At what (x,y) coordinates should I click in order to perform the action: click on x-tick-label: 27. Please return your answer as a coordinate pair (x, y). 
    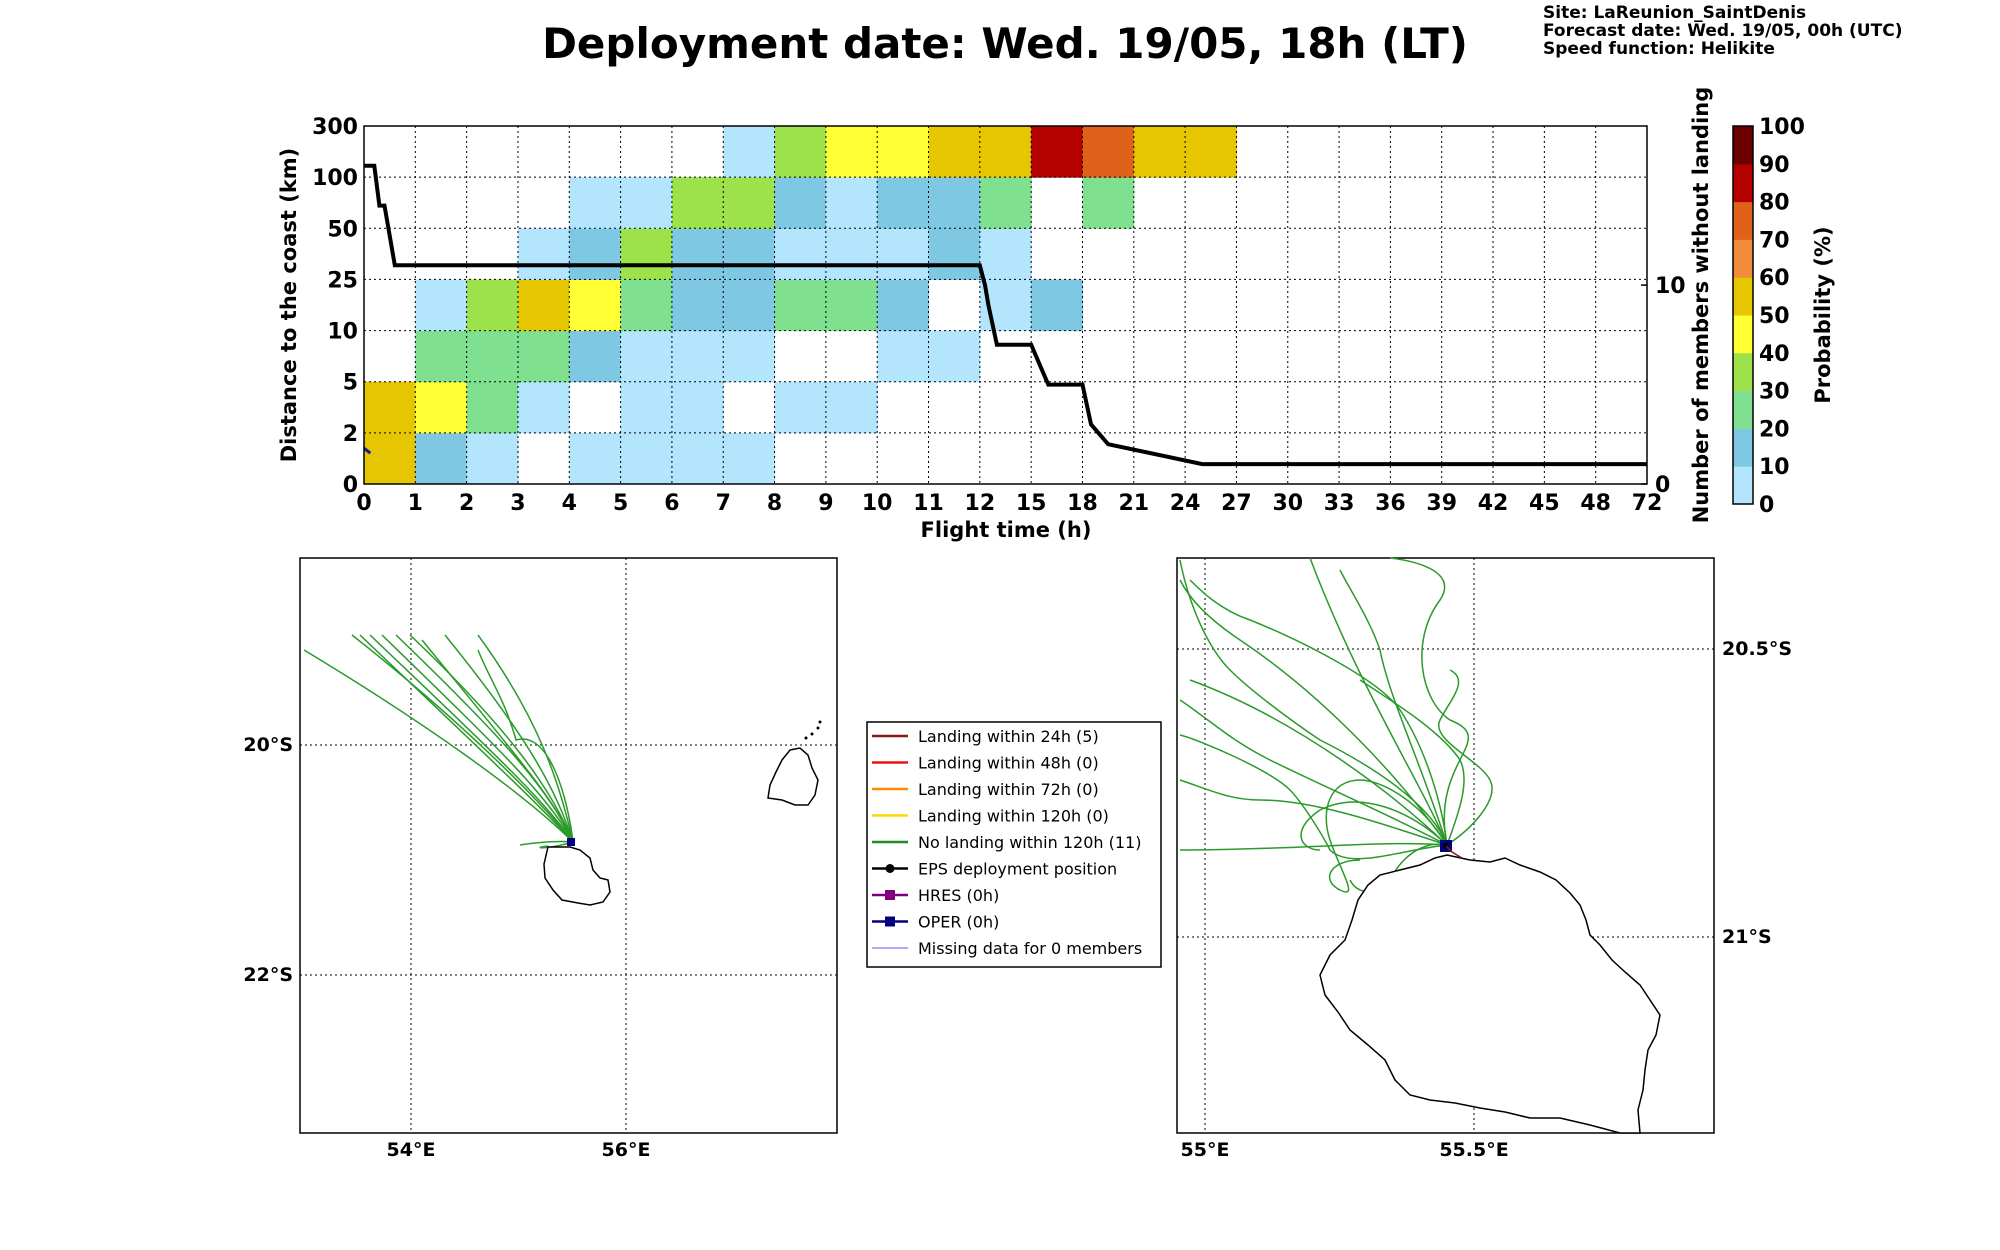
    Looking at the image, I should click on (1236, 503).